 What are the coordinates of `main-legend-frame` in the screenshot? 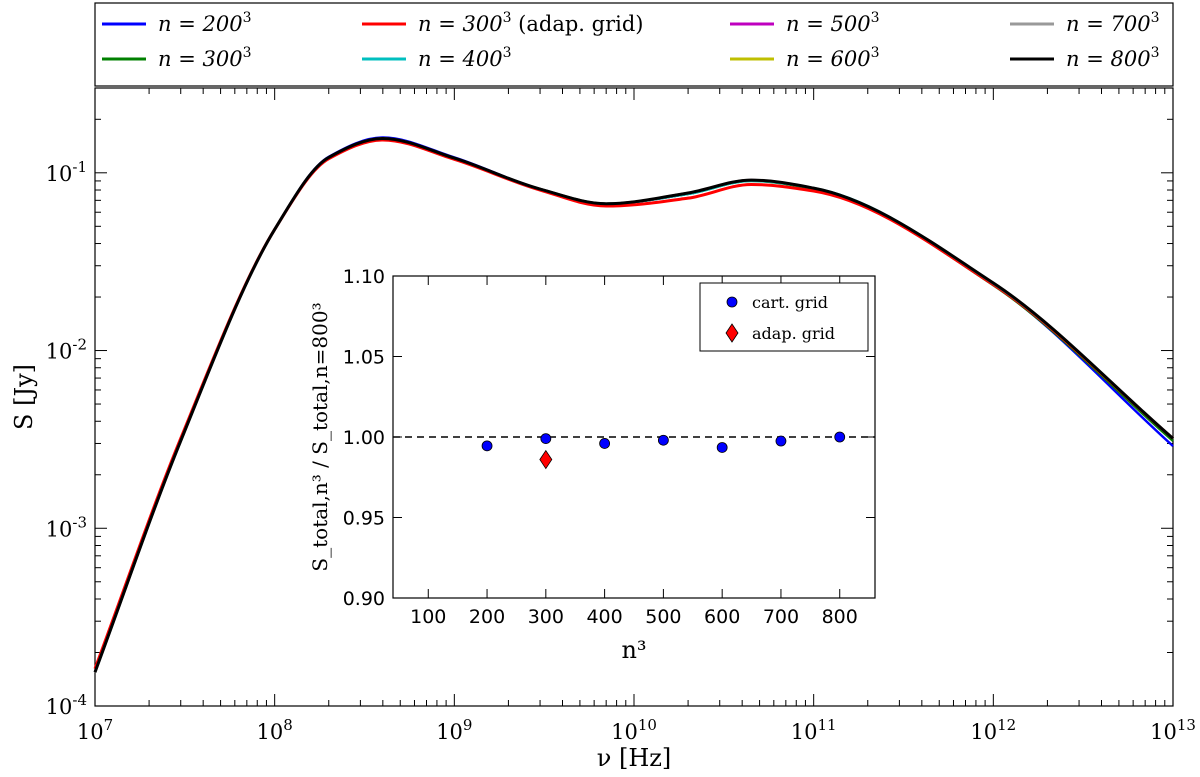 It's located at (634, 44).